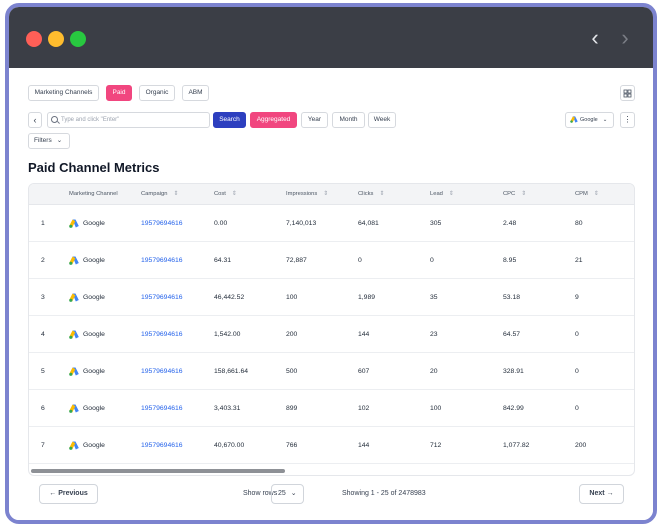 The width and height of the screenshot is (662, 531). Describe the element at coordinates (368, 223) in the screenshot. I see `cell-clicks: 64,081` at that location.